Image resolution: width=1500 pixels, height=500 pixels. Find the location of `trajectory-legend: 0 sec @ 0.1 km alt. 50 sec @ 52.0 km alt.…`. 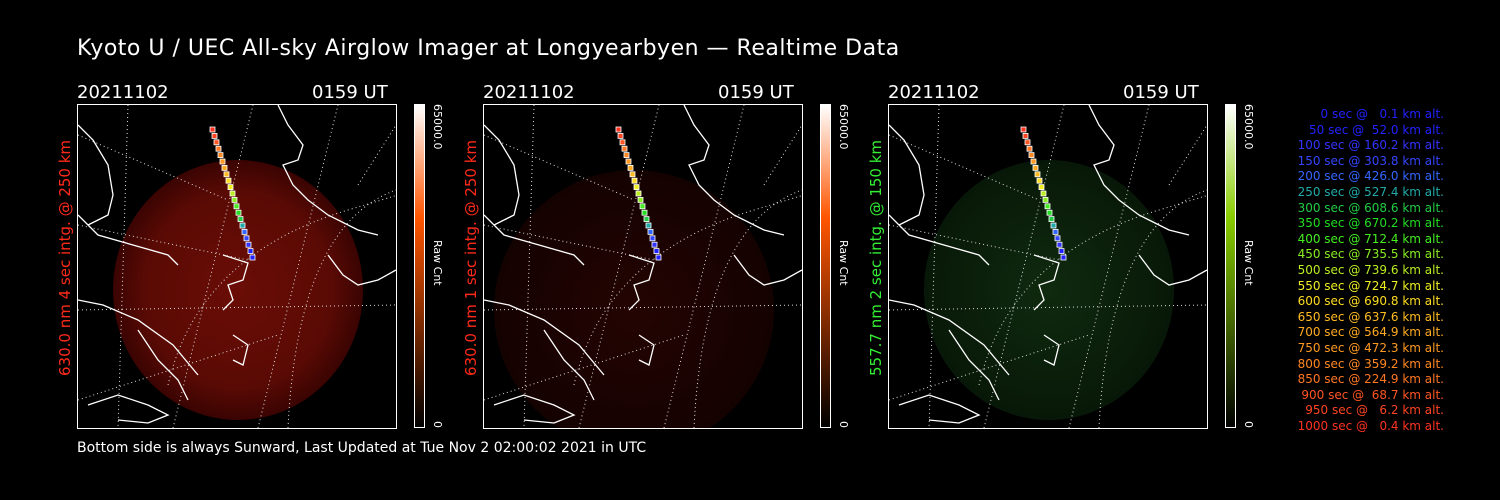

trajectory-legend: 0 sec @ 0.1 km alt. 50 sec @ 52.0 km alt.… is located at coordinates (1353, 270).